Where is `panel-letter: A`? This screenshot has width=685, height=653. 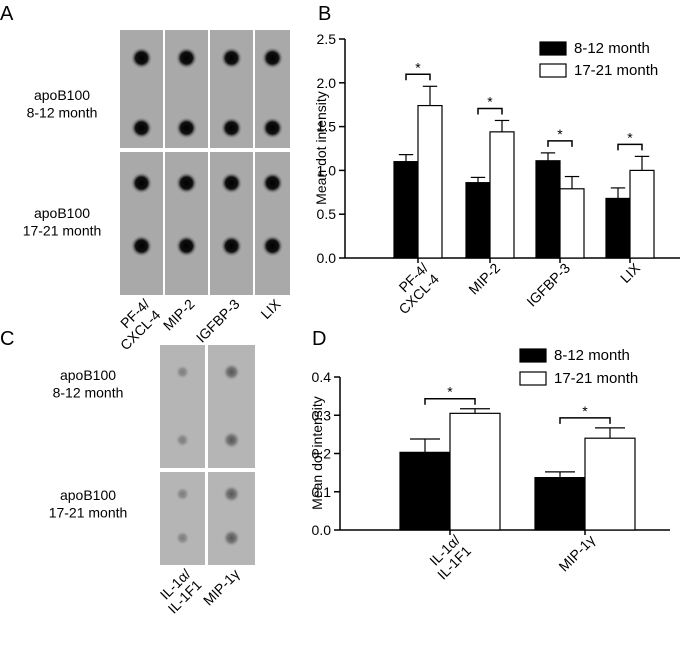
panel-letter: A is located at coordinates (7, 14).